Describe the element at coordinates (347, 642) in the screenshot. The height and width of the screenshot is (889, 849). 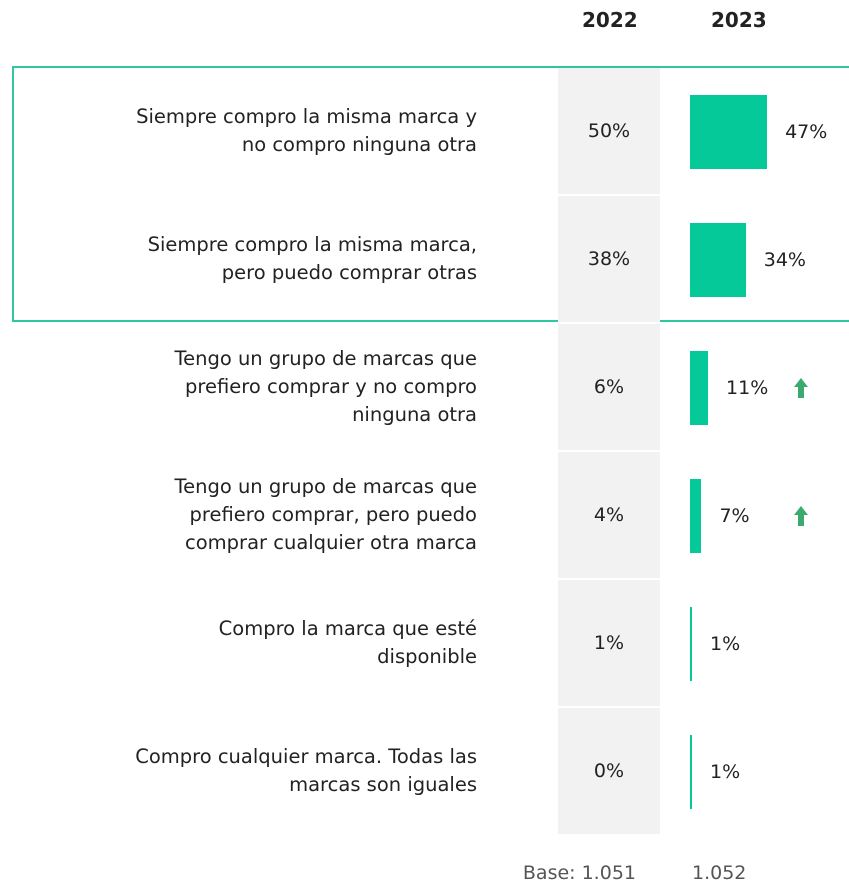
I see `category-label: Compro la marca que esté disponible` at that location.